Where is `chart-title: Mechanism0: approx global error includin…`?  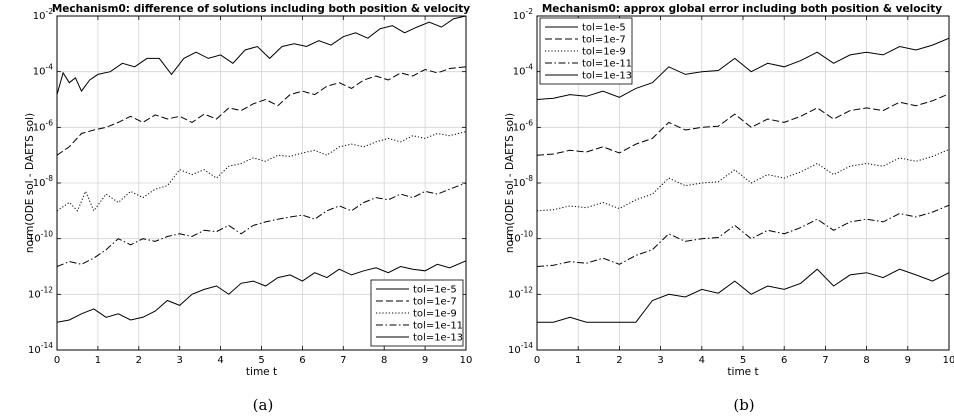
chart-title: Mechanism0: approx global error includin… is located at coordinates (742, 9).